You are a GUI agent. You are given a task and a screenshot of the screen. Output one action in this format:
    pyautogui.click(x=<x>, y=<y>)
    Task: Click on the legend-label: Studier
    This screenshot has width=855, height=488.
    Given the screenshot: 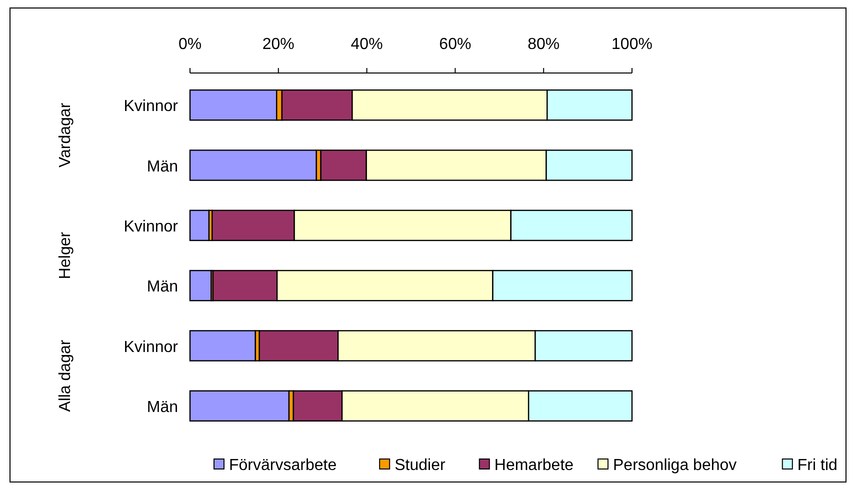 What is the action you would take?
    pyautogui.click(x=420, y=465)
    